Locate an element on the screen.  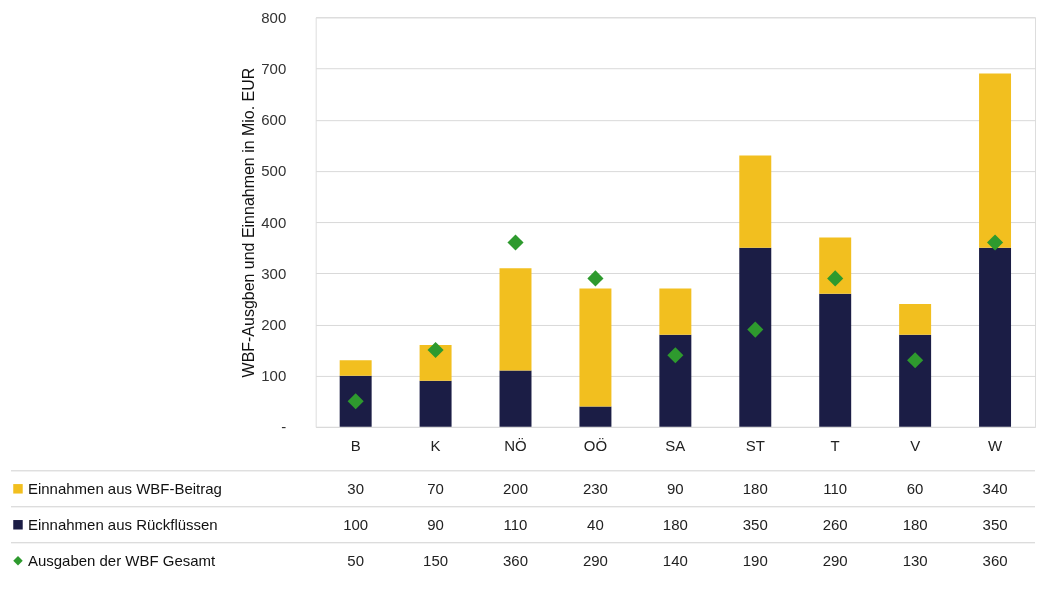
data-label: 70 is located at coordinates (435, 488).